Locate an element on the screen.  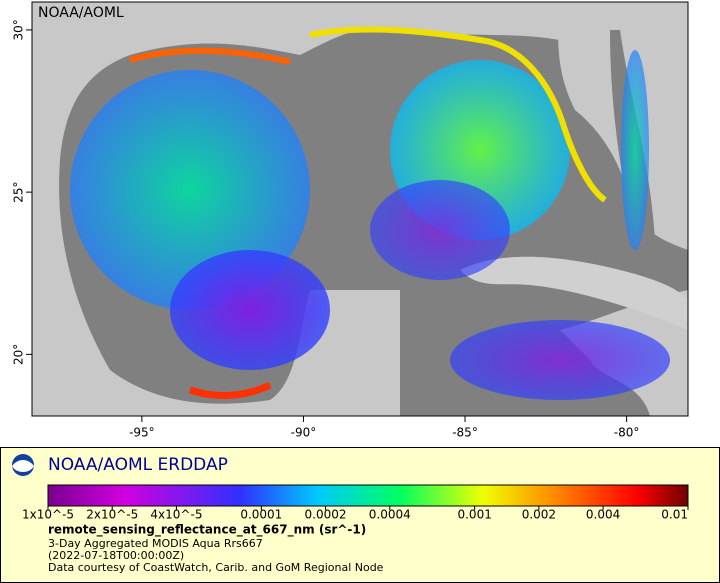
info-line: 3-Day Aggregated MODIS Aqua Rrs667 is located at coordinates (155, 543).